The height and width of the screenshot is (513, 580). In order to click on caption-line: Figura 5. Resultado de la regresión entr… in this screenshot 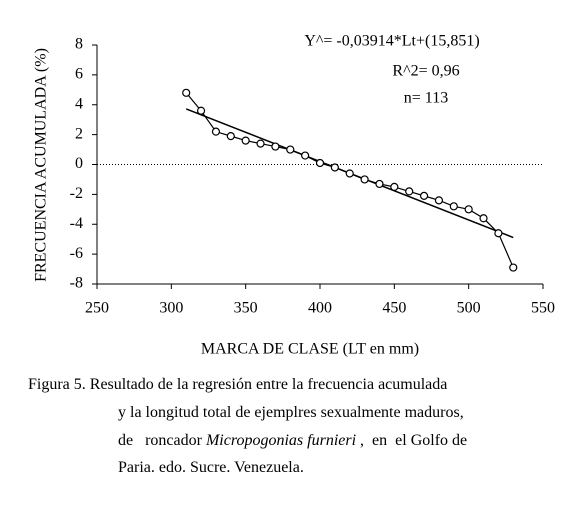, I will do `click(237, 384)`.